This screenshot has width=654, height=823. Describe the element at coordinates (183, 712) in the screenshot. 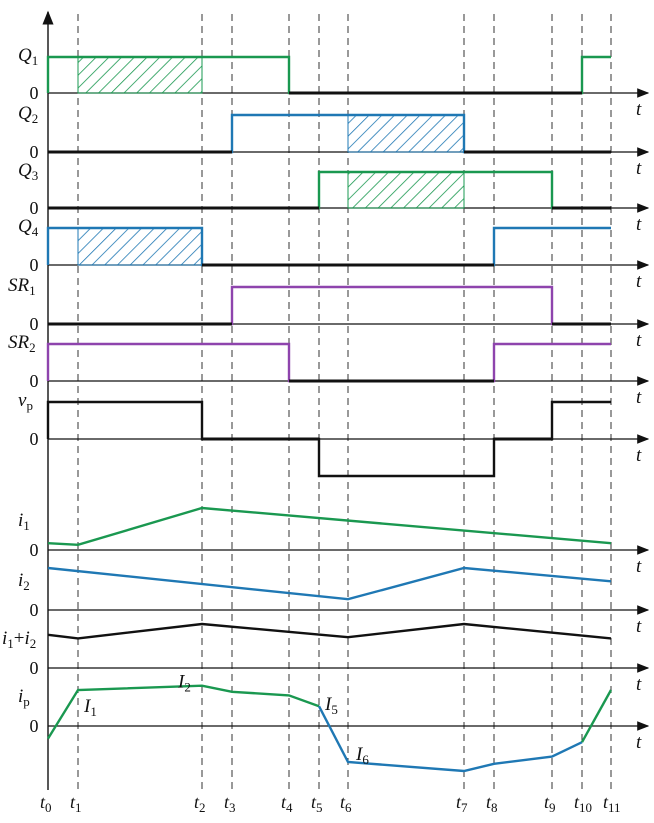

I see `ip-waveform-rise` at that location.